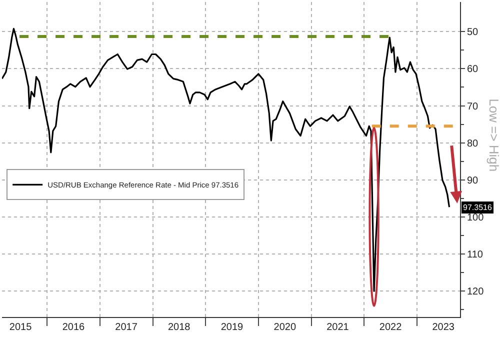 The height and width of the screenshot is (339, 500). I want to click on x-tick-label: 2020, so click(285, 327).